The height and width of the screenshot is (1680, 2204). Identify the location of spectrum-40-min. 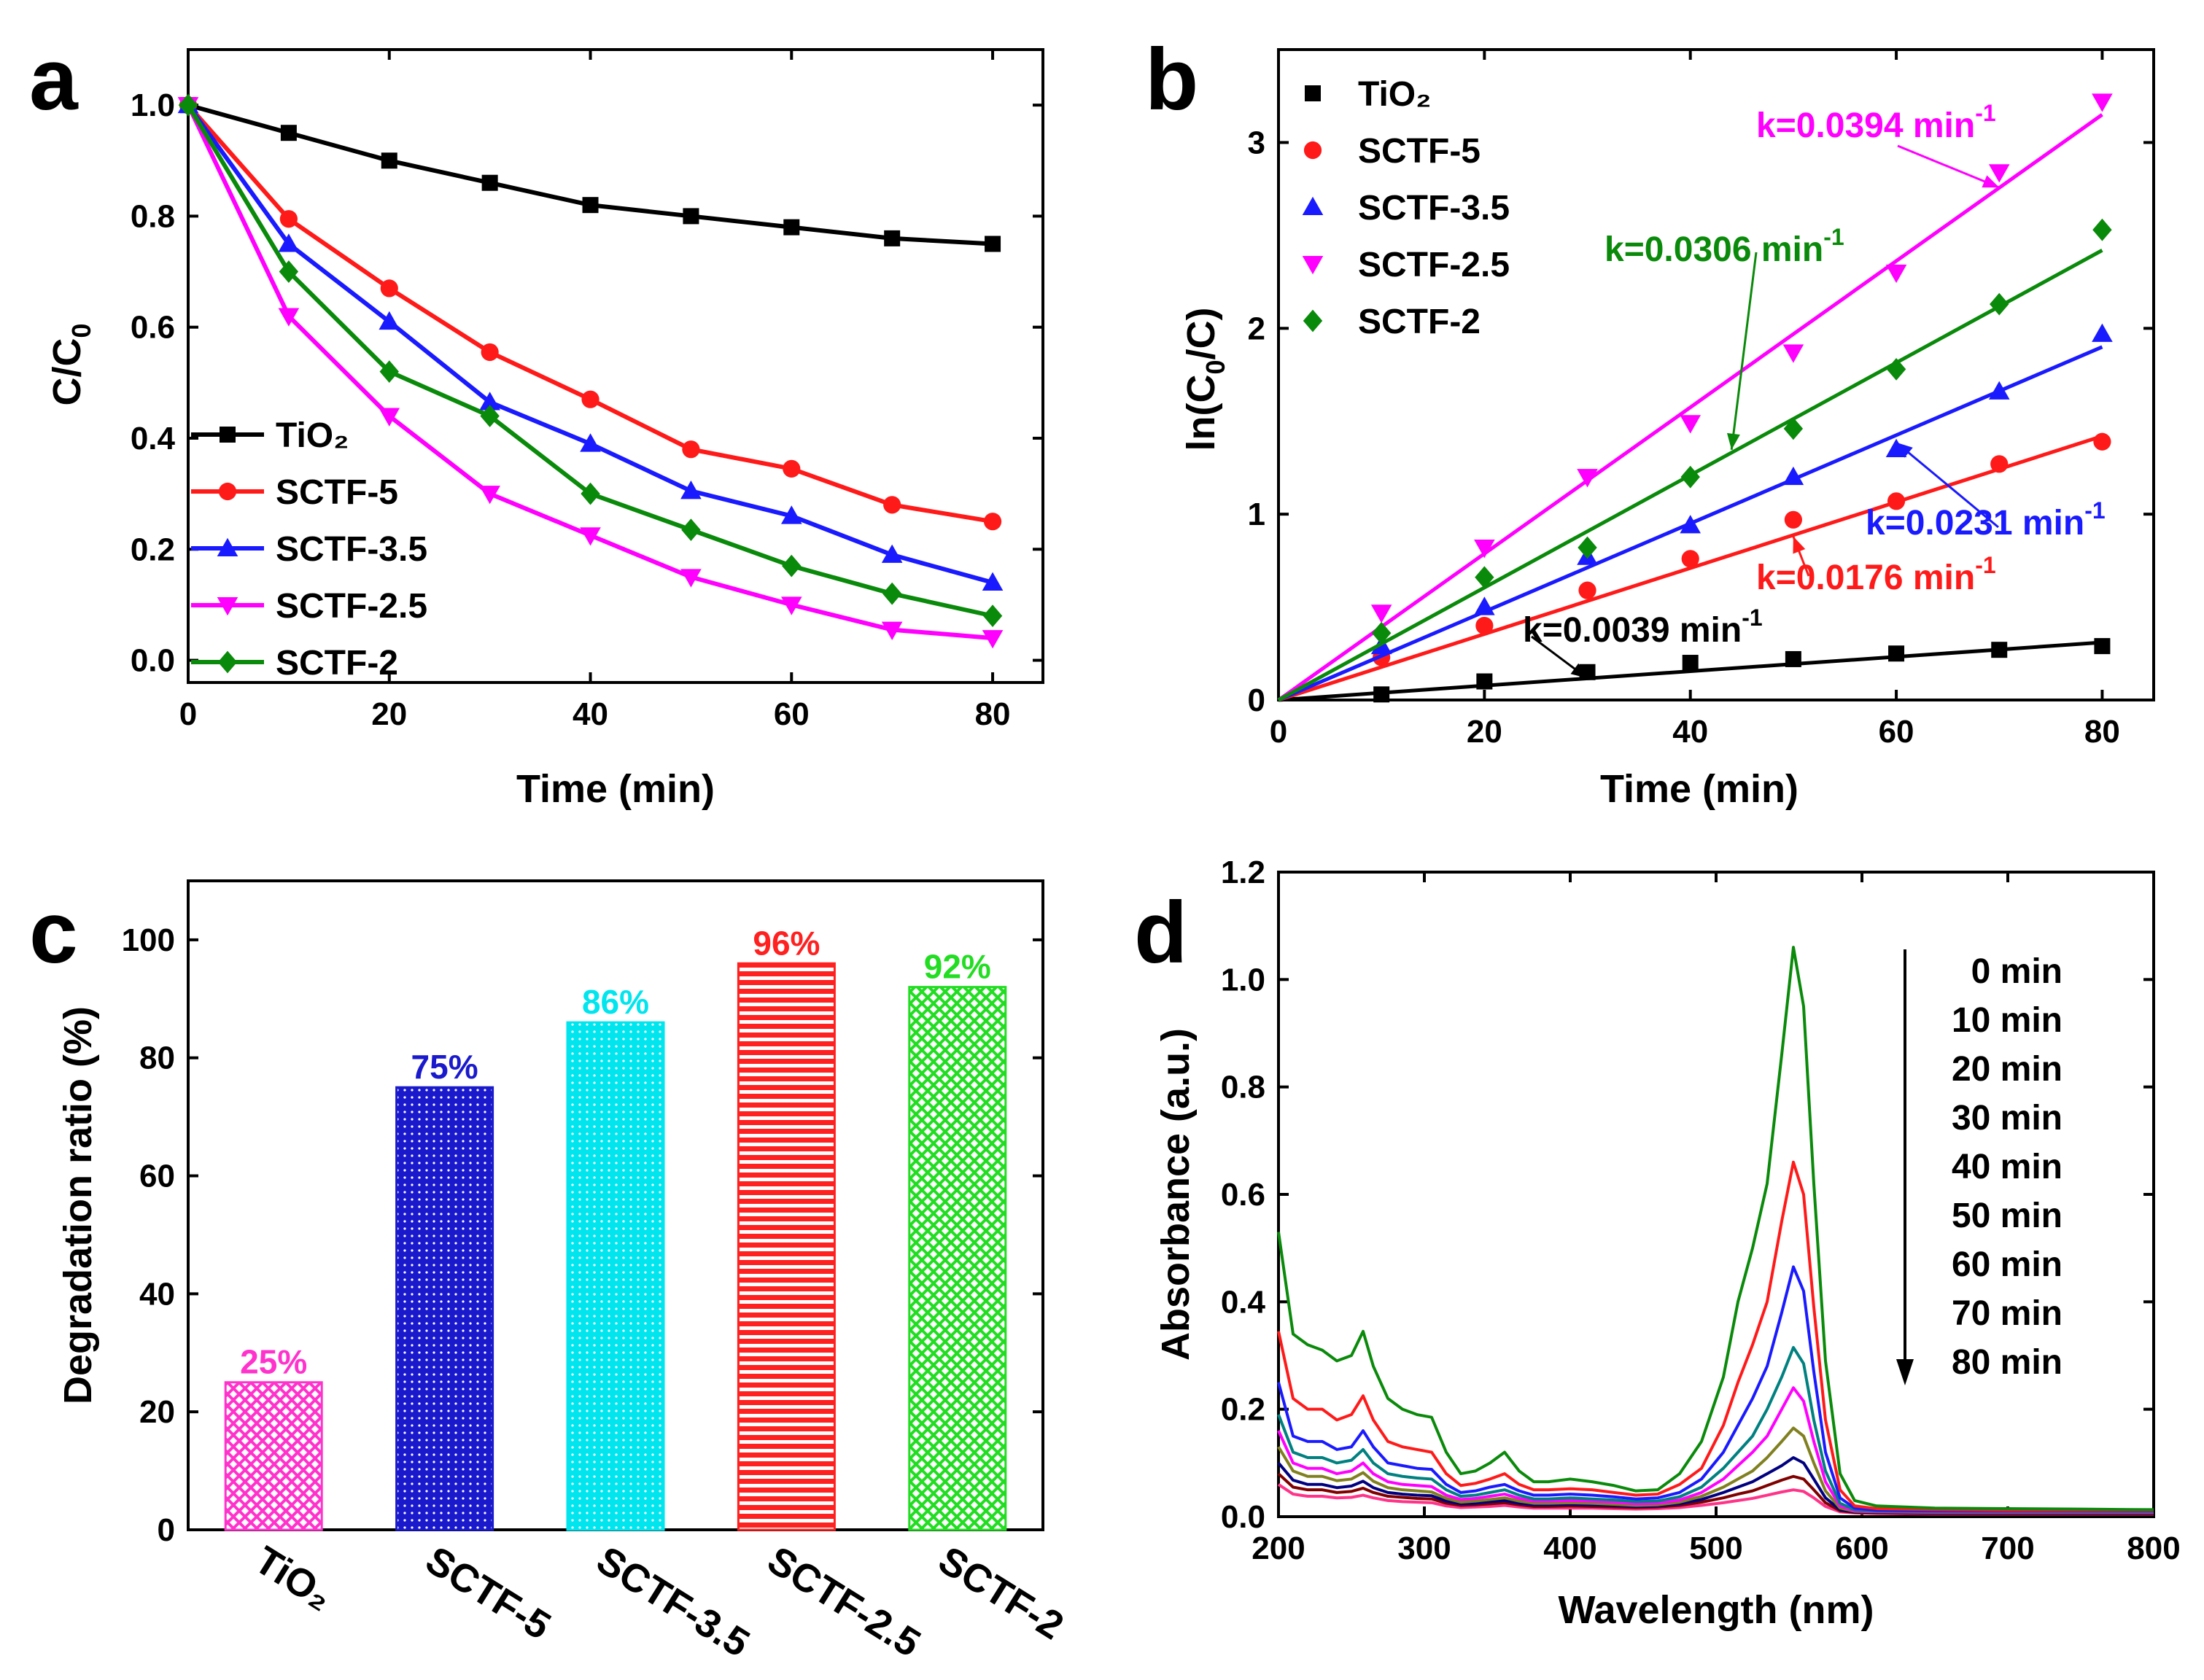
(1716, 1450).